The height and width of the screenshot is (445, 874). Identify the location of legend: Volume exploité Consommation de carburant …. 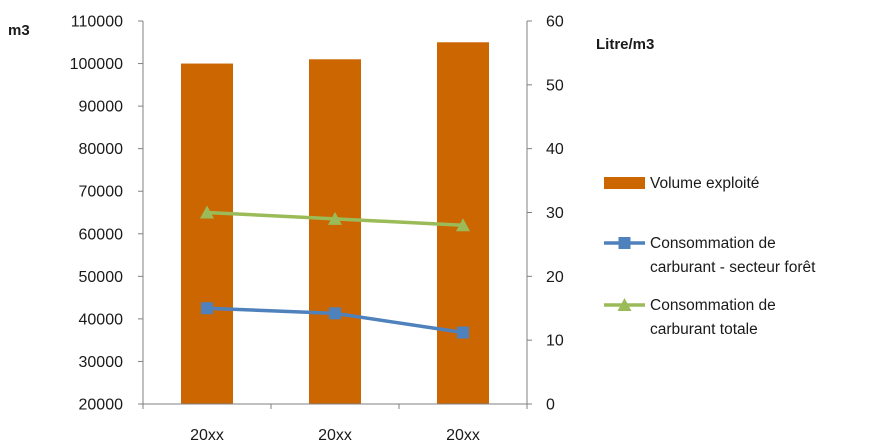
(710, 256).